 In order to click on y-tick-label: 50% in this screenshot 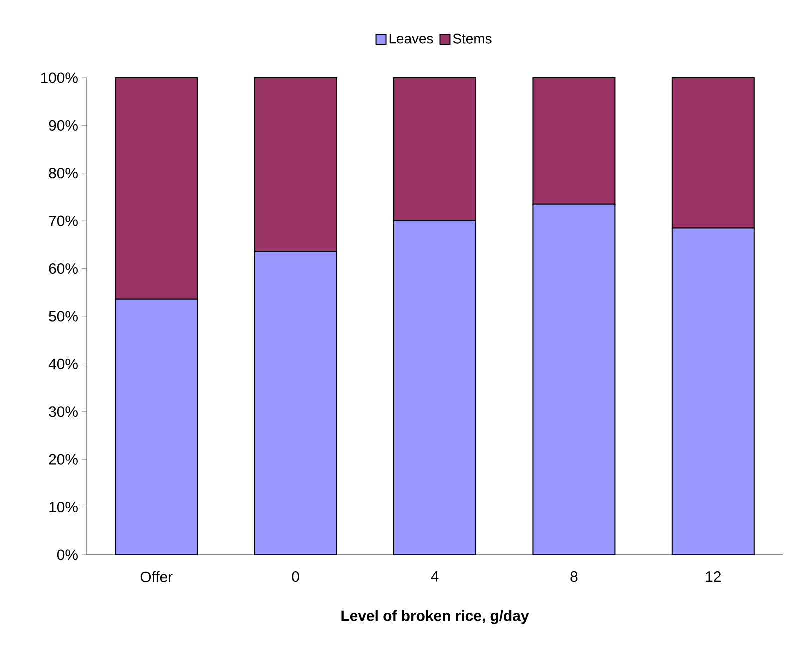, I will do `click(63, 316)`.